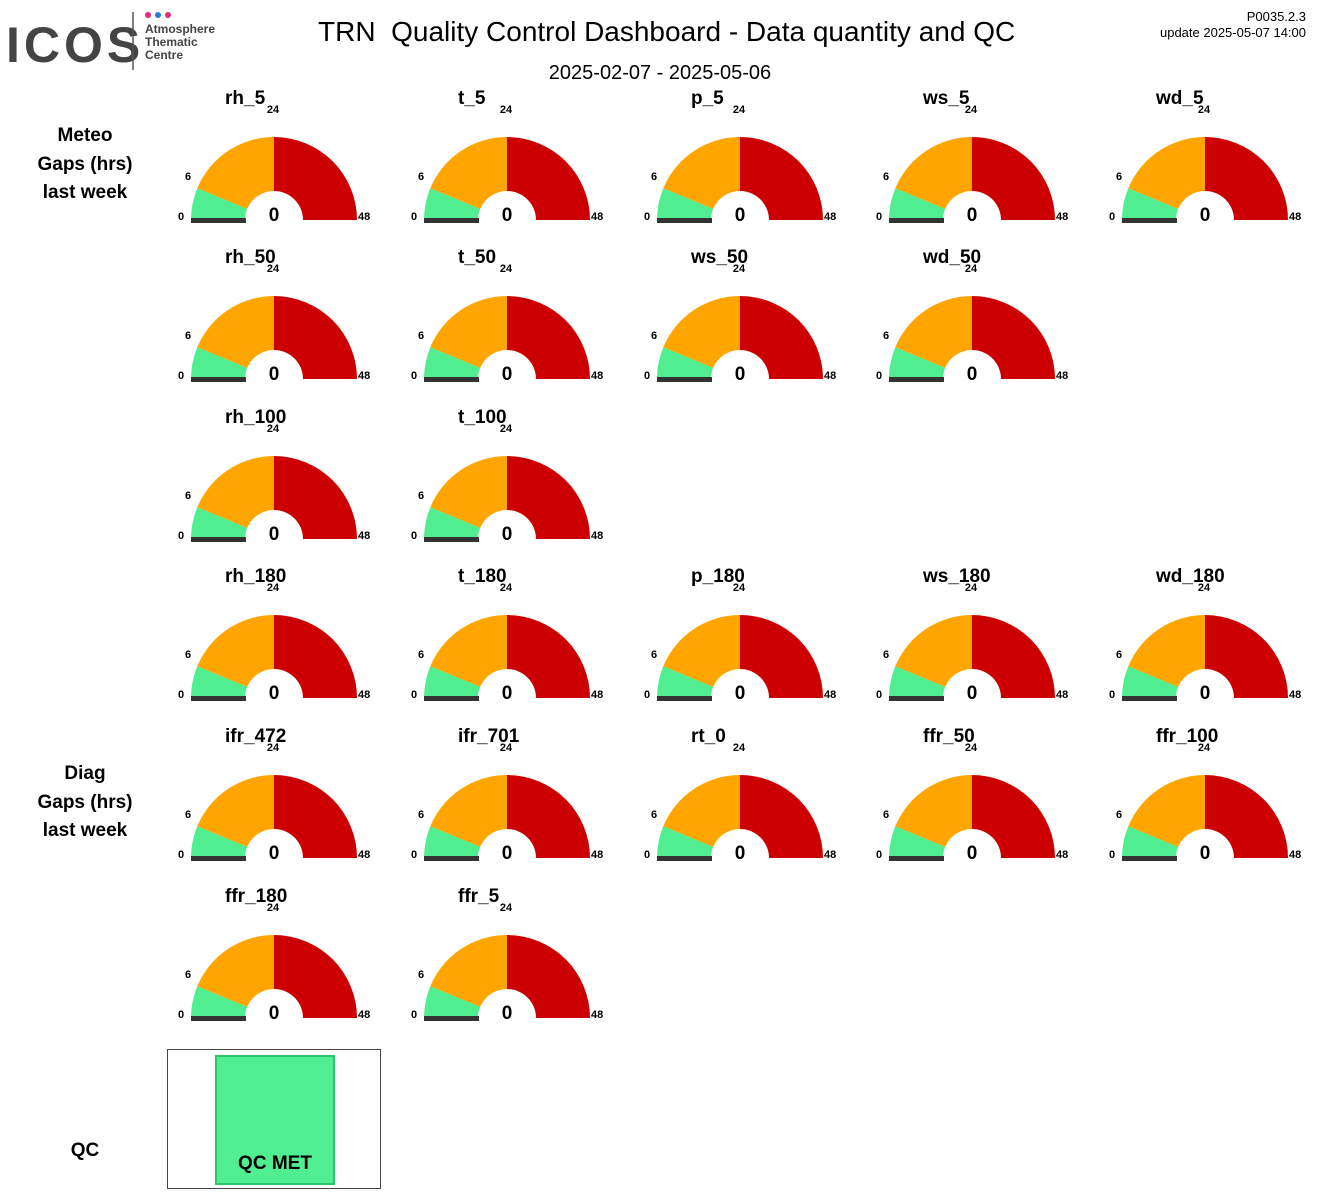  I want to click on gauge-title: wd_180, so click(1190, 576).